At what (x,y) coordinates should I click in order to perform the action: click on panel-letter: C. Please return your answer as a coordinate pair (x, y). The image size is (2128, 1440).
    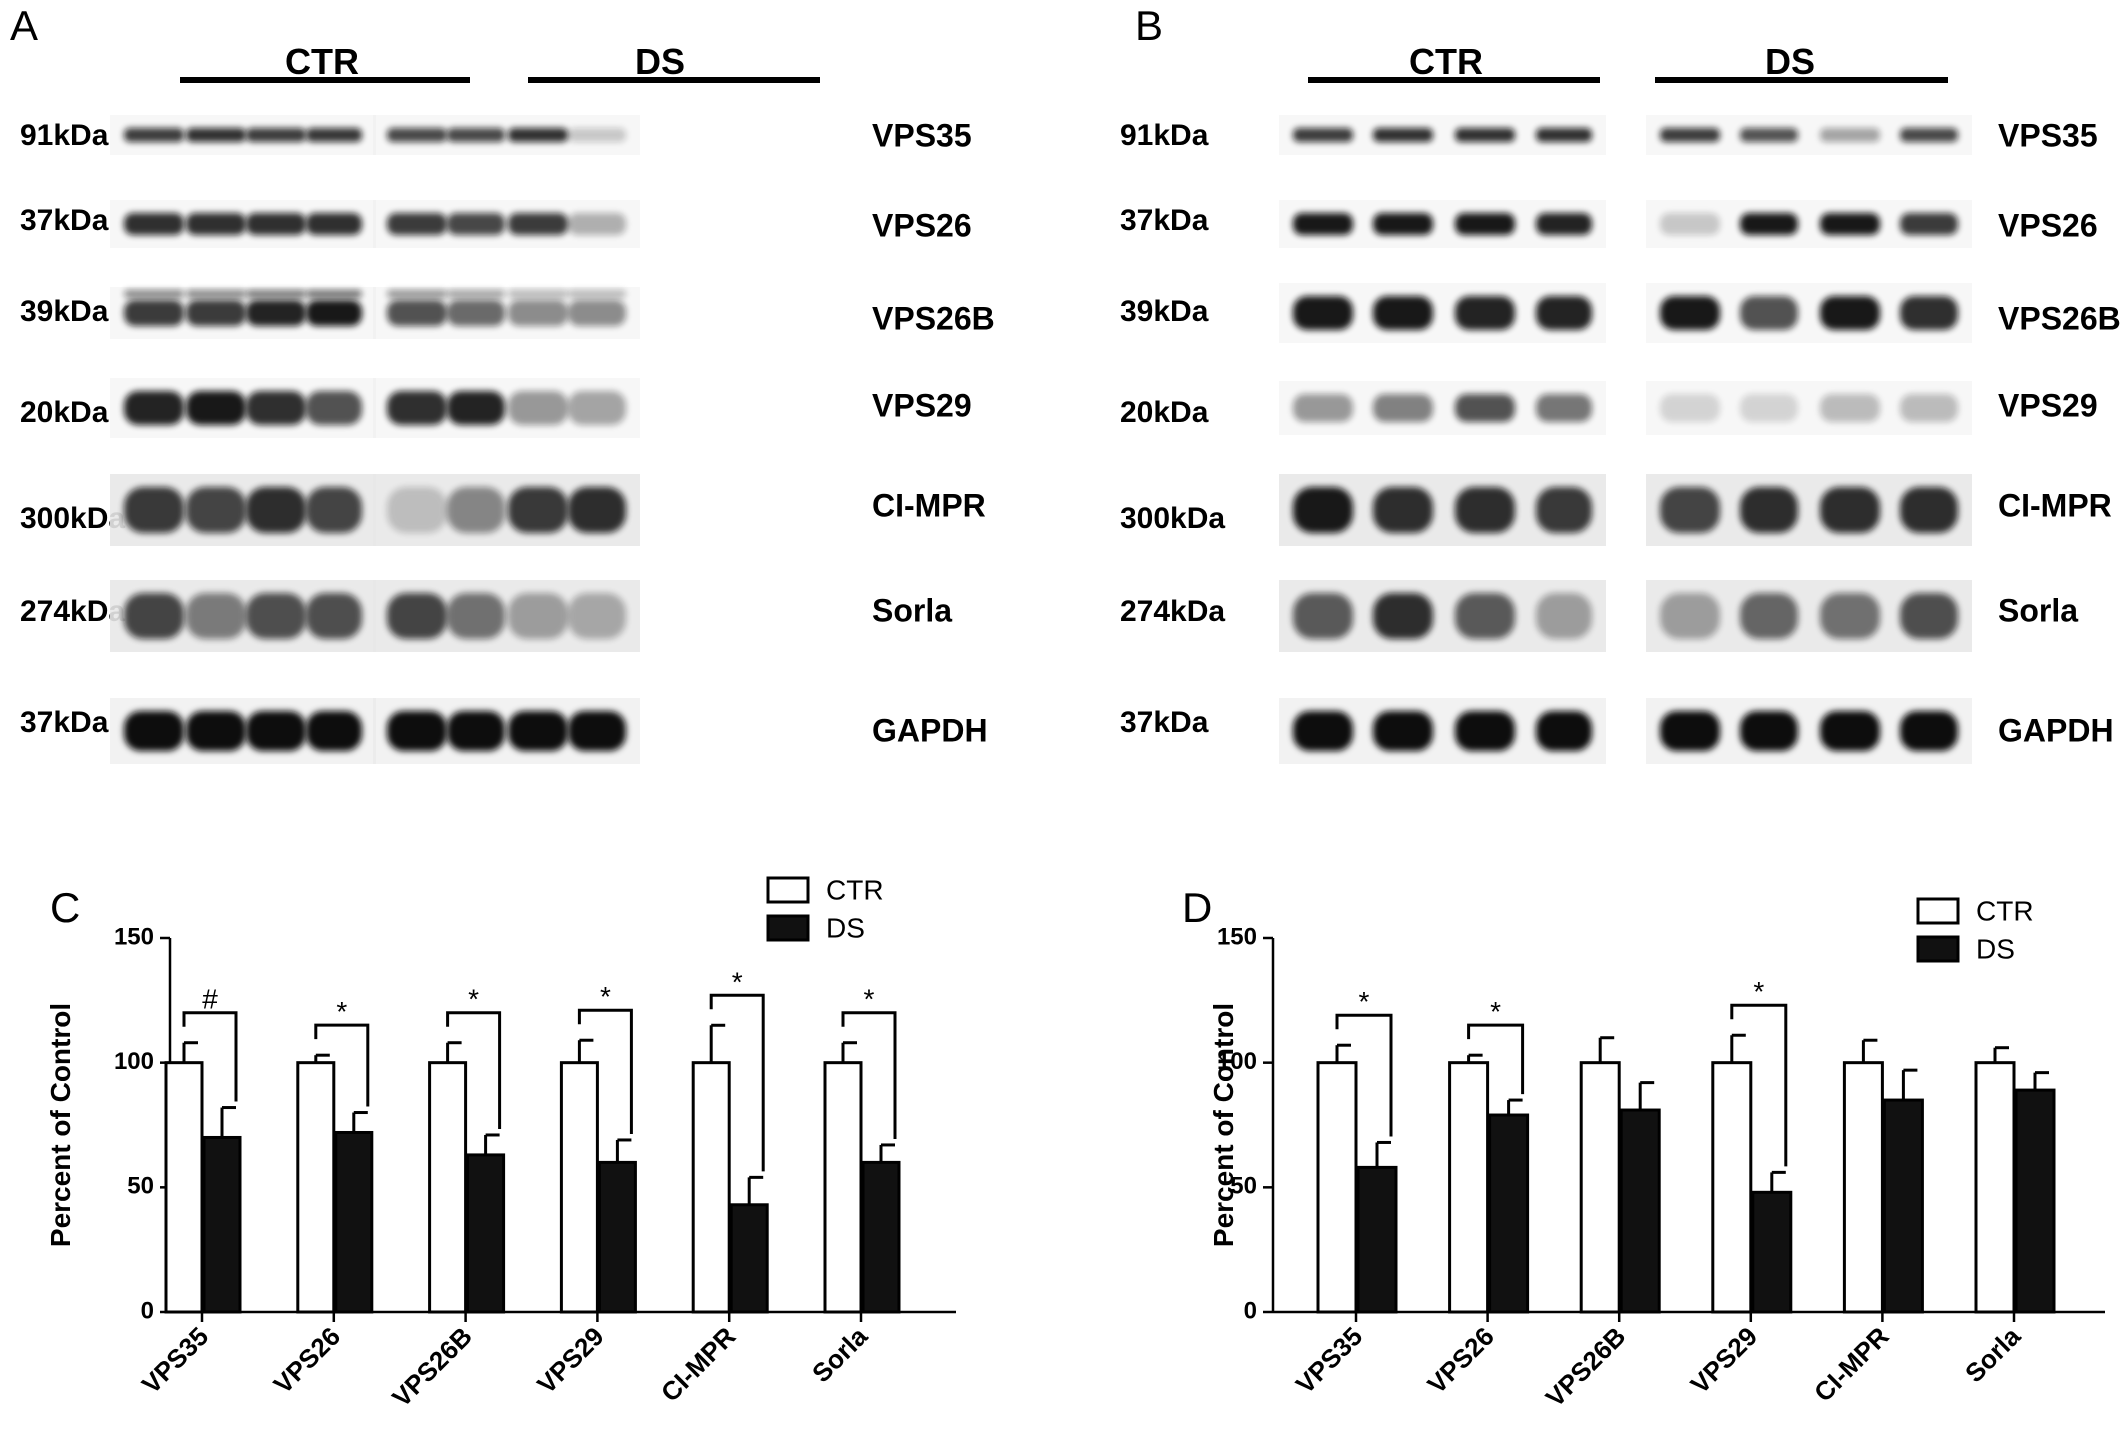
    Looking at the image, I should click on (65, 907).